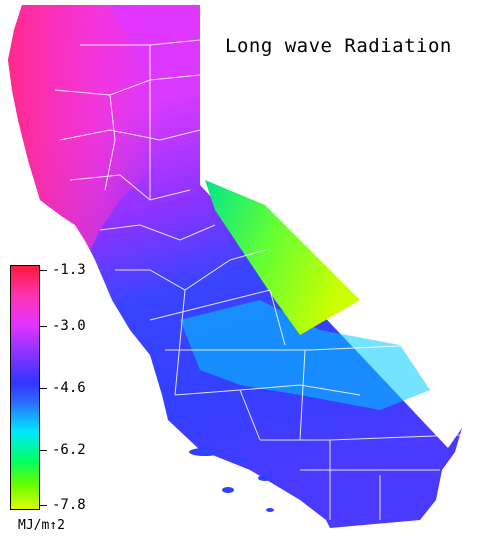 Image resolution: width=500 pixels, height=550 pixels. What do you see at coordinates (69, 326) in the screenshot?
I see `legend-tick-label-2: -3.0` at bounding box center [69, 326].